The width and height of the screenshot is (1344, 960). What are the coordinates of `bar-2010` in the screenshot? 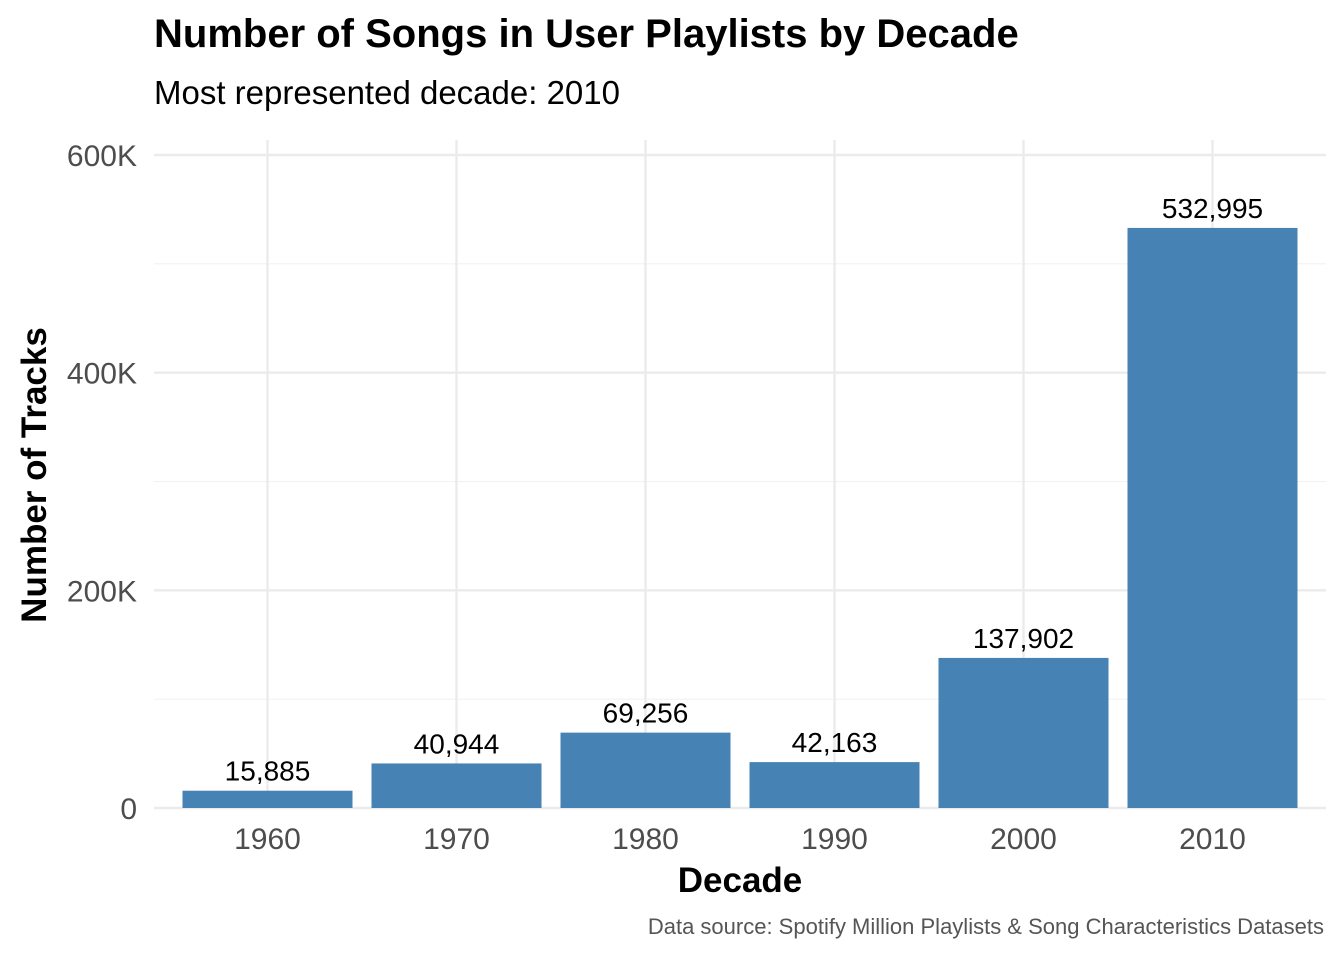 It's located at (1212, 518).